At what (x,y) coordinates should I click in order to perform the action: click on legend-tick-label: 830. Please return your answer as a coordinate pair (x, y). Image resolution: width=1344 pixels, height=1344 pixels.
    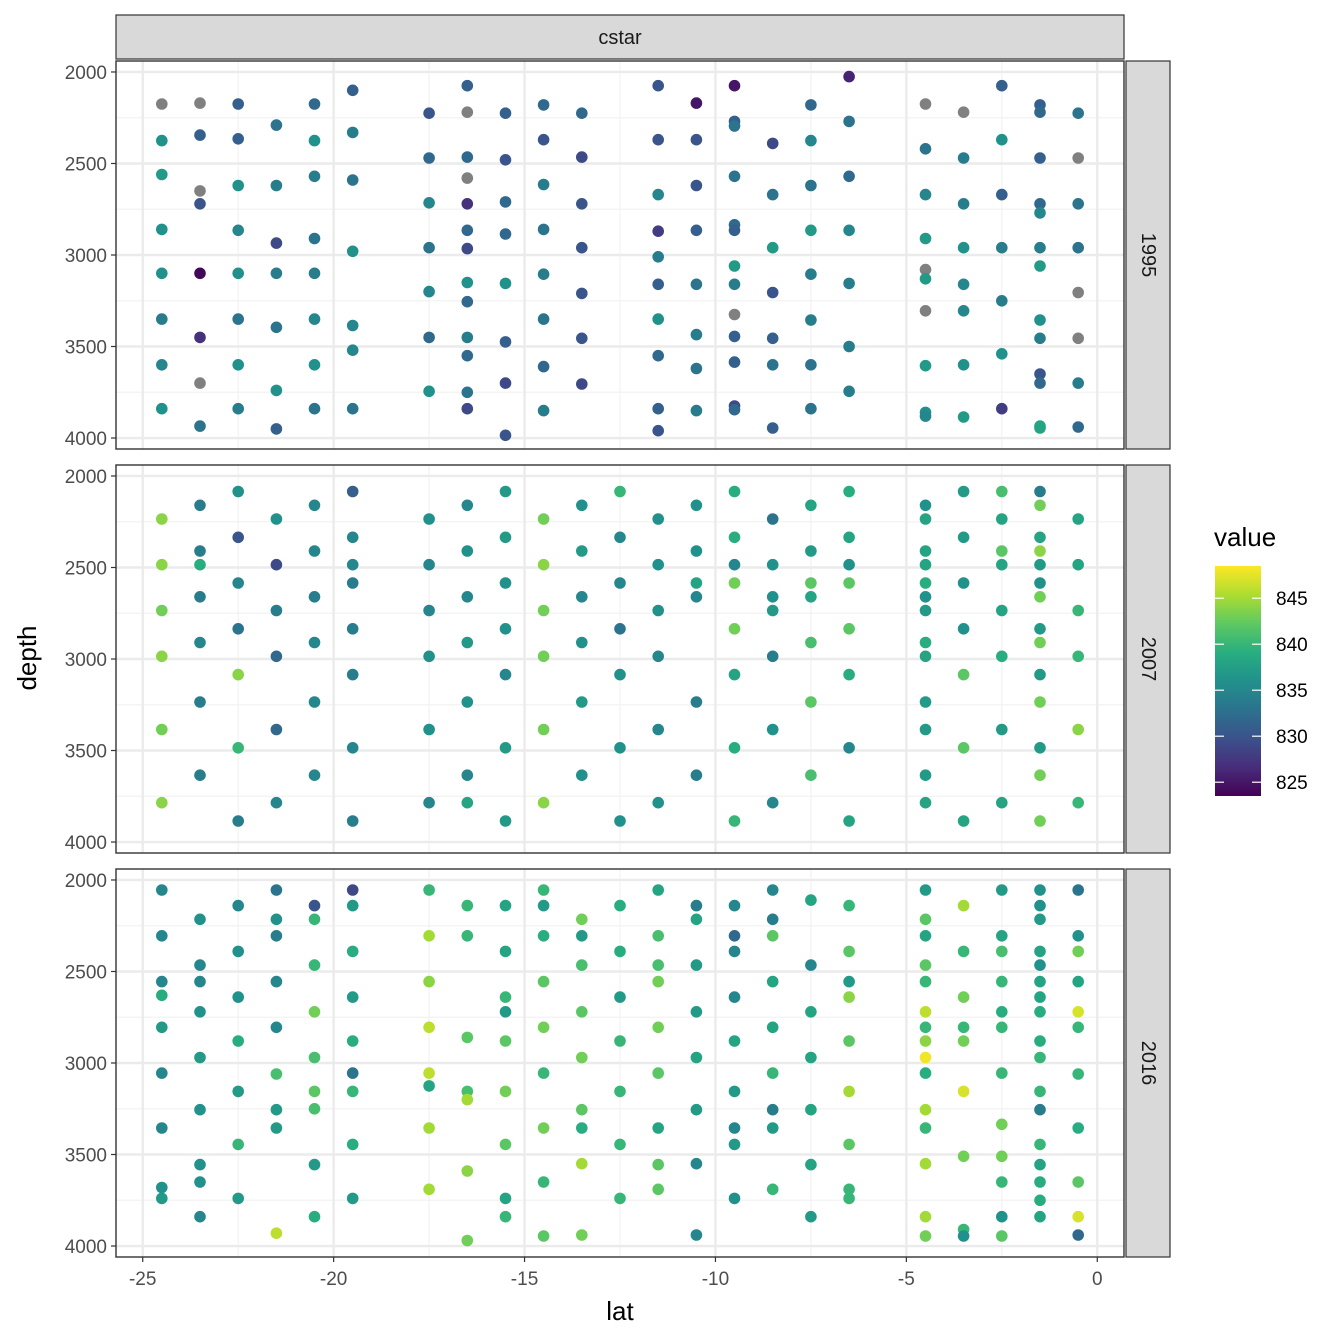
    Looking at the image, I should click on (1292, 737).